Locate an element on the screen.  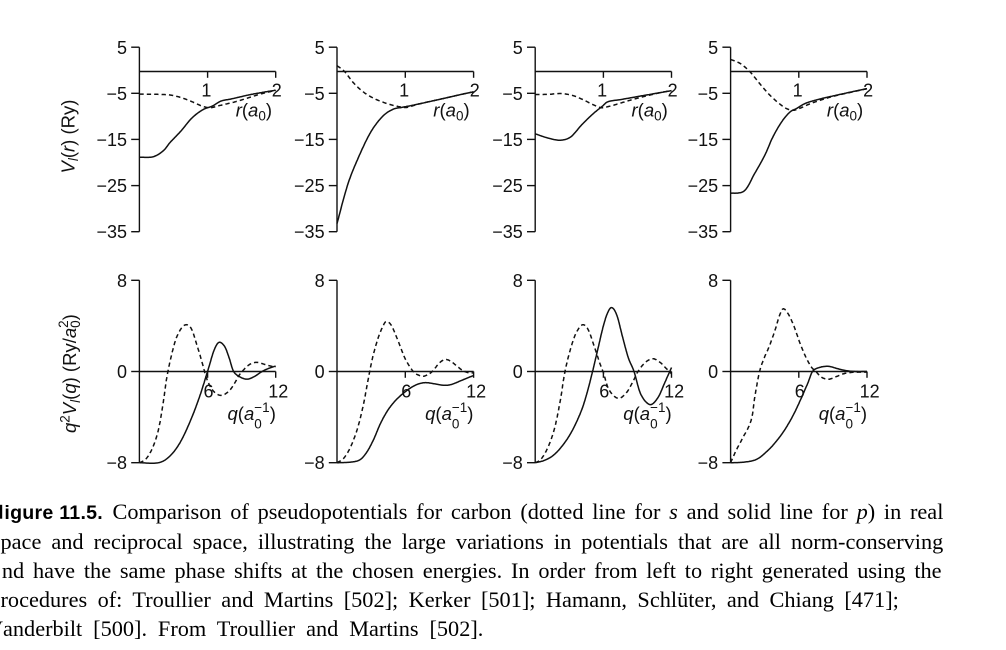
svg-text: q2Vl(q) (Ry/a02) is located at coordinates (69, 373).